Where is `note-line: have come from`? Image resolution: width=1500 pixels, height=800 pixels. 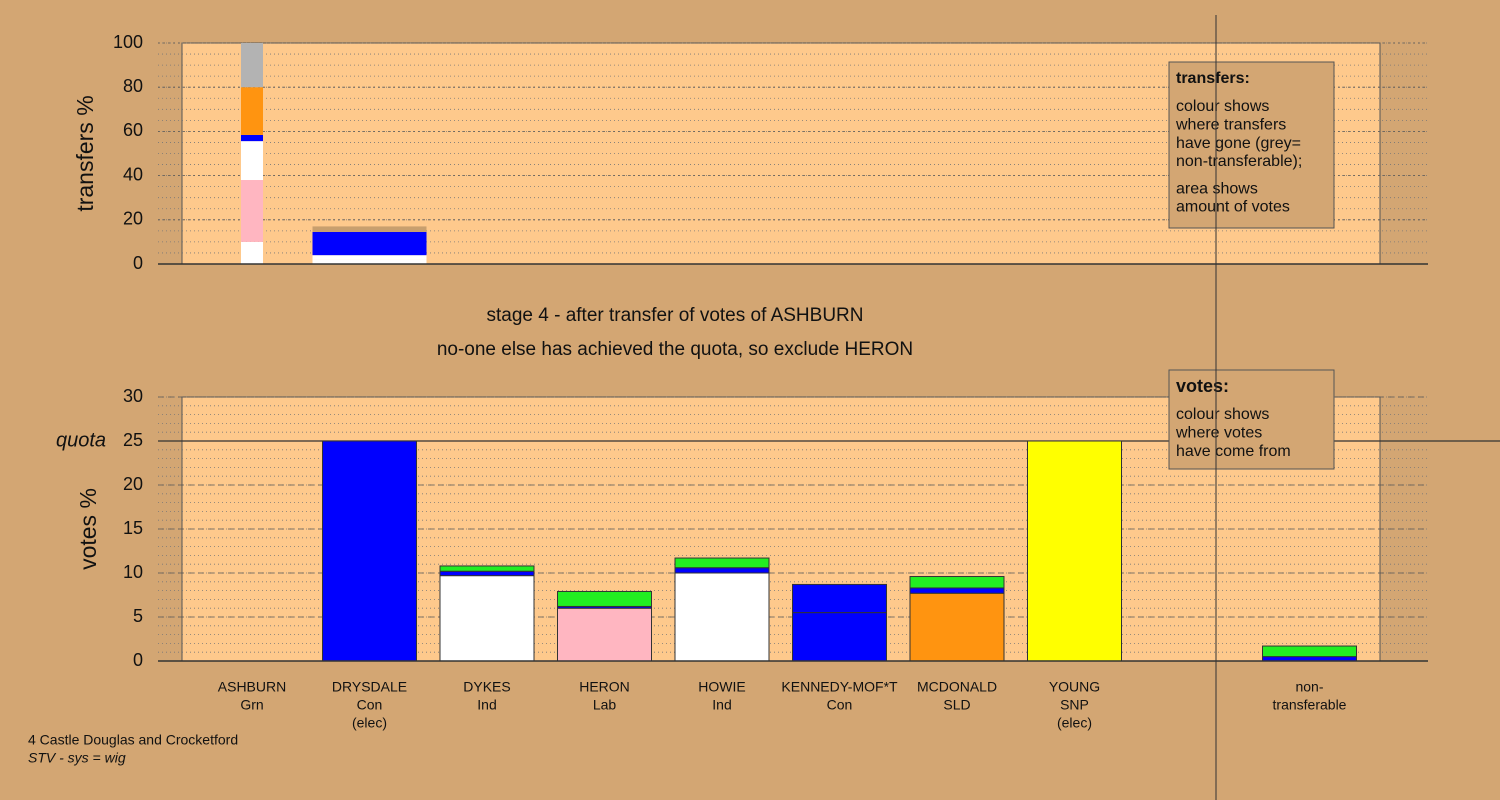
note-line: have come from is located at coordinates (1233, 451).